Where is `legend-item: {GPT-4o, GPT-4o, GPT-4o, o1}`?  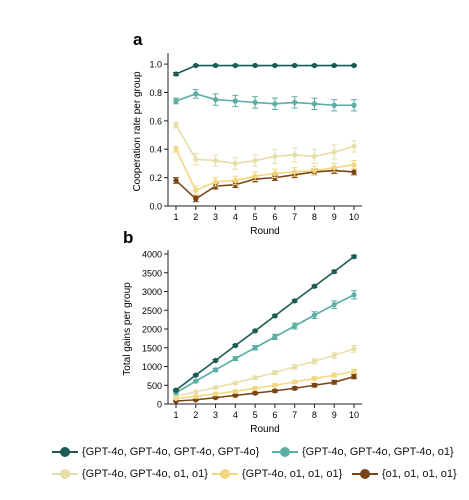 legend-item: {GPT-4o, GPT-4o, GPT-4o, o1} is located at coordinates (363, 452).